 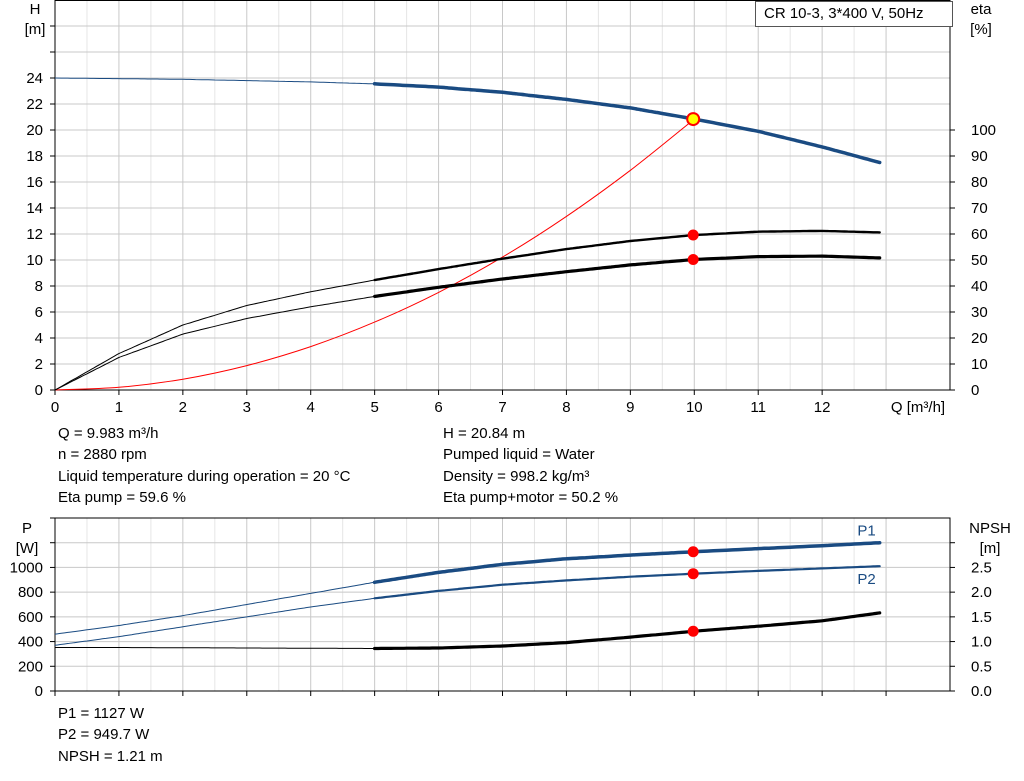 What do you see at coordinates (484, 433) in the screenshot?
I see `info-head: H = 20.84 m` at bounding box center [484, 433].